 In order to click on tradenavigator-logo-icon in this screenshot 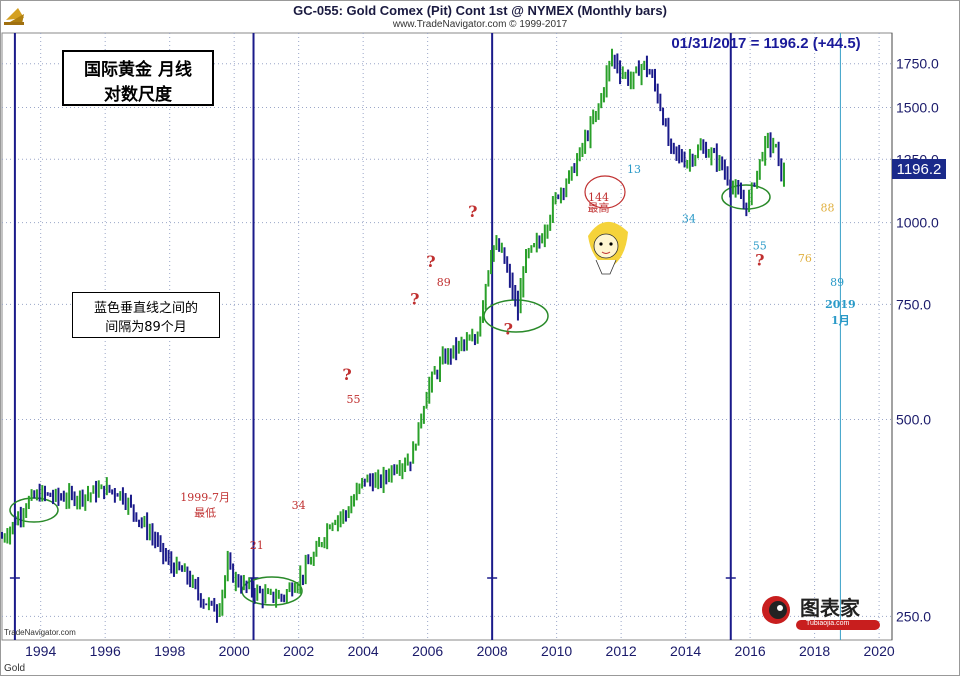, I will do `click(14, 16)`.